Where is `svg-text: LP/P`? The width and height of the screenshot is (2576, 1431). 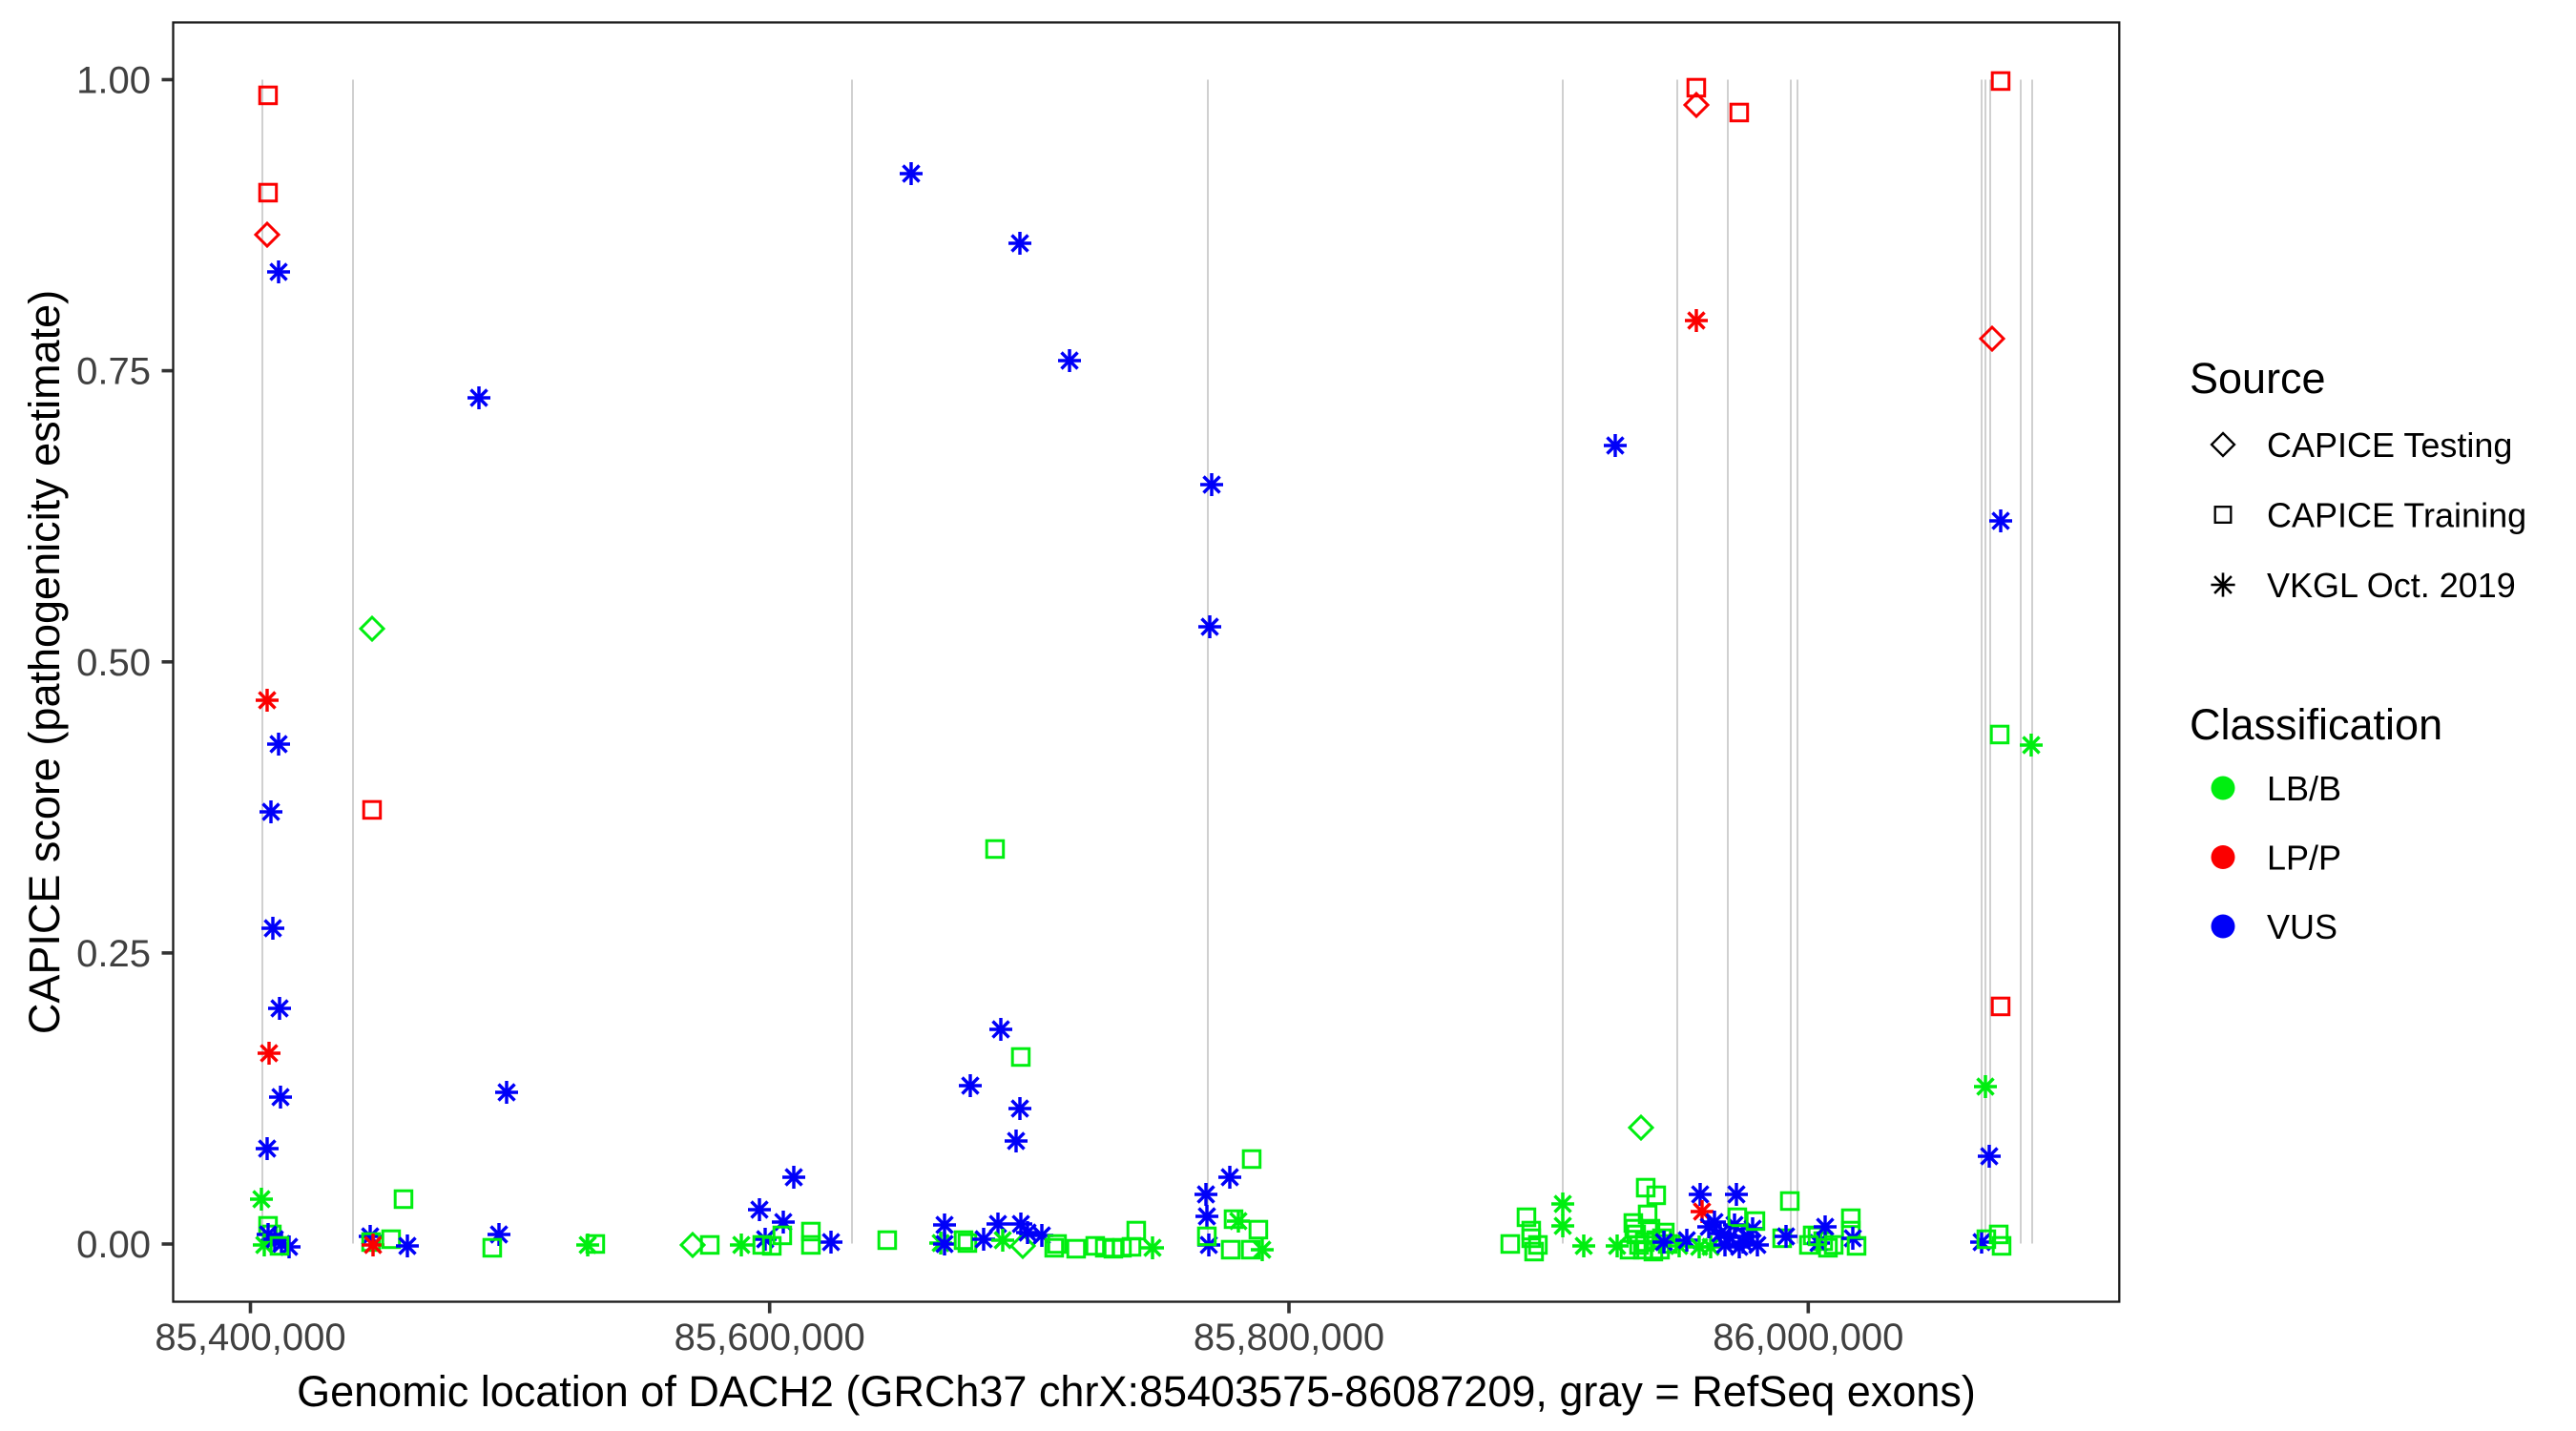
svg-text: LP/P is located at coordinates (2304, 859).